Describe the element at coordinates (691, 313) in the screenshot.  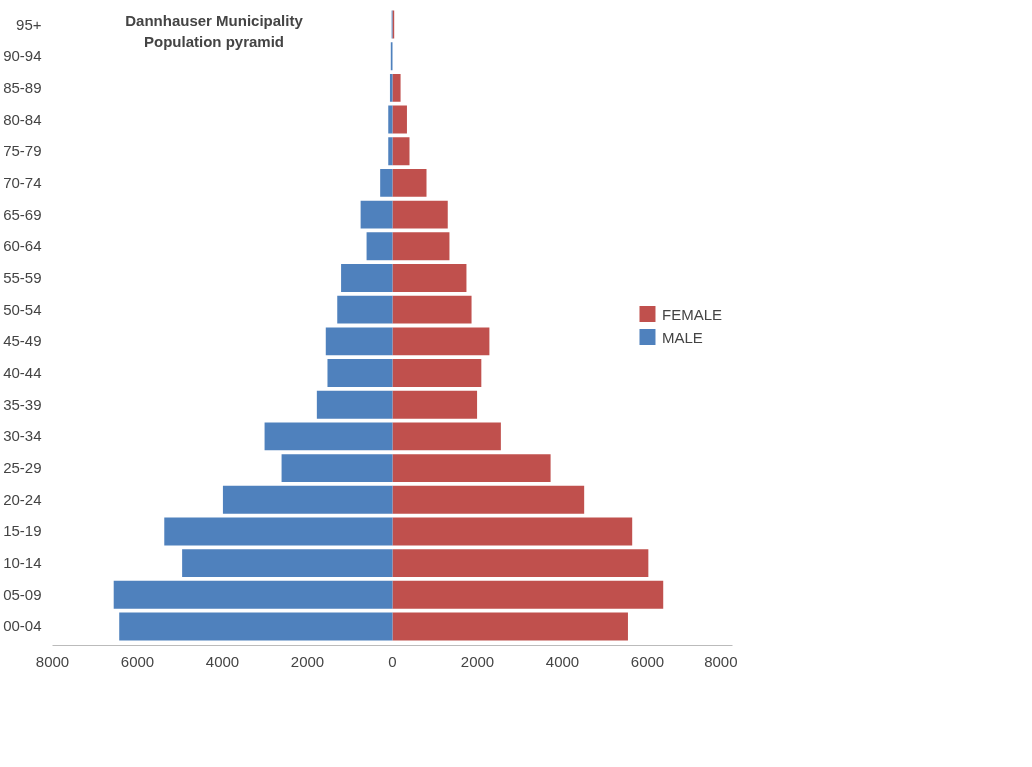
I see `legend-label: FEMALE` at that location.